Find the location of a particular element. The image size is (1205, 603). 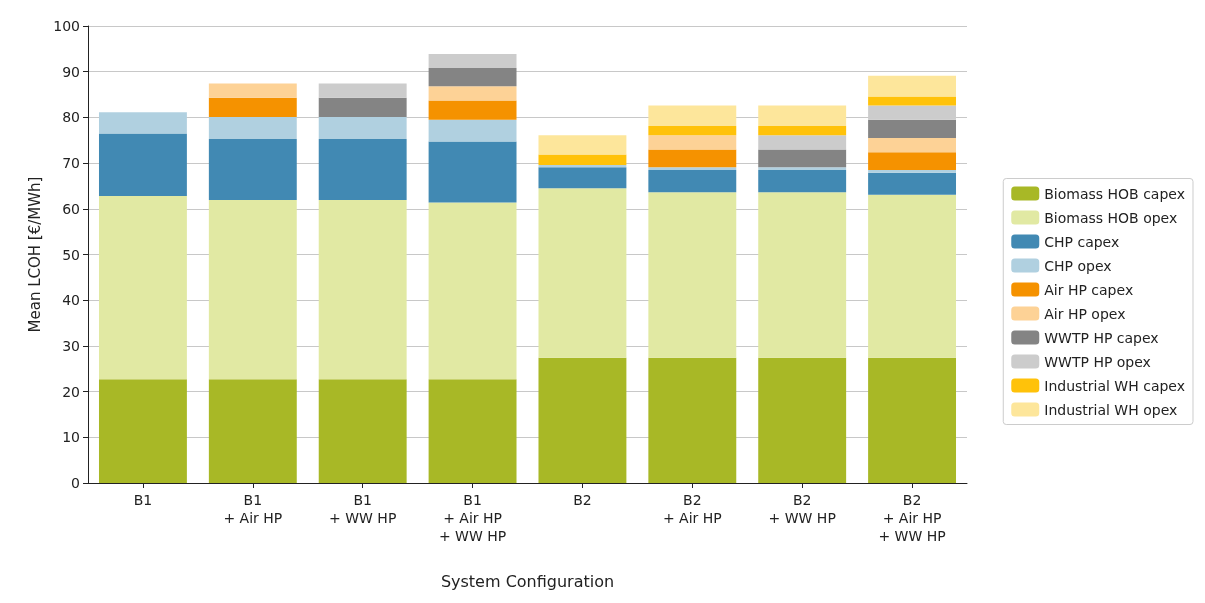

x-tick-label: B2 is located at coordinates (582, 500).